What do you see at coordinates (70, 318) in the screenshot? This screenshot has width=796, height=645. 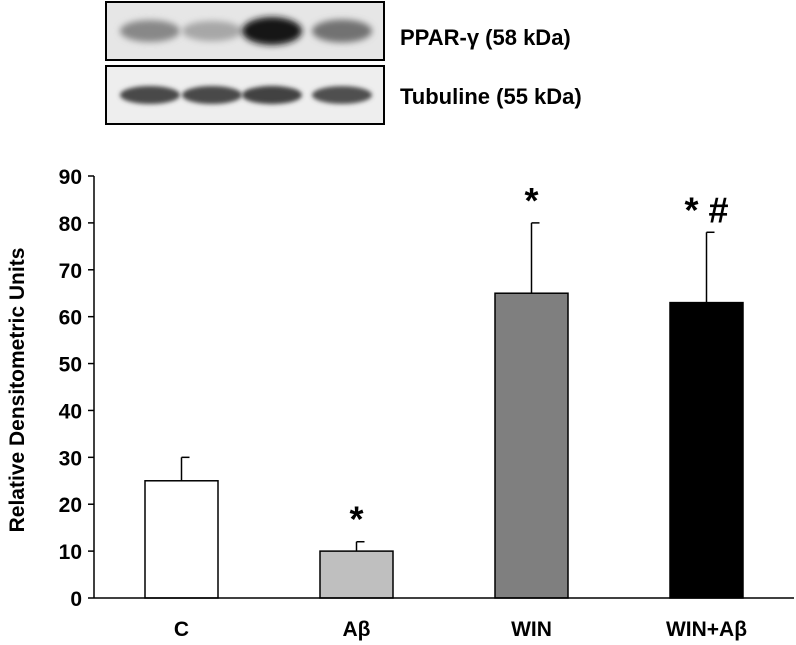 I see `y-tick-label: 60` at bounding box center [70, 318].